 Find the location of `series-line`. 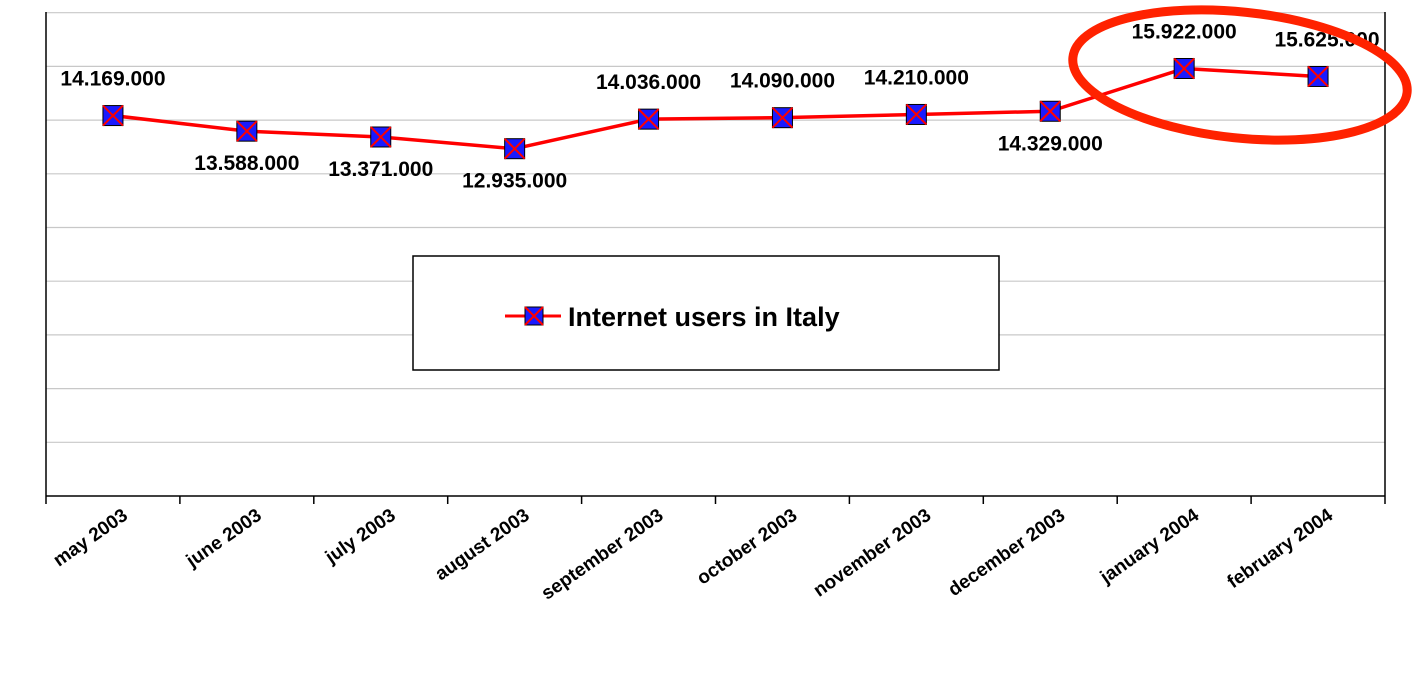

series-line is located at coordinates (715, 108).